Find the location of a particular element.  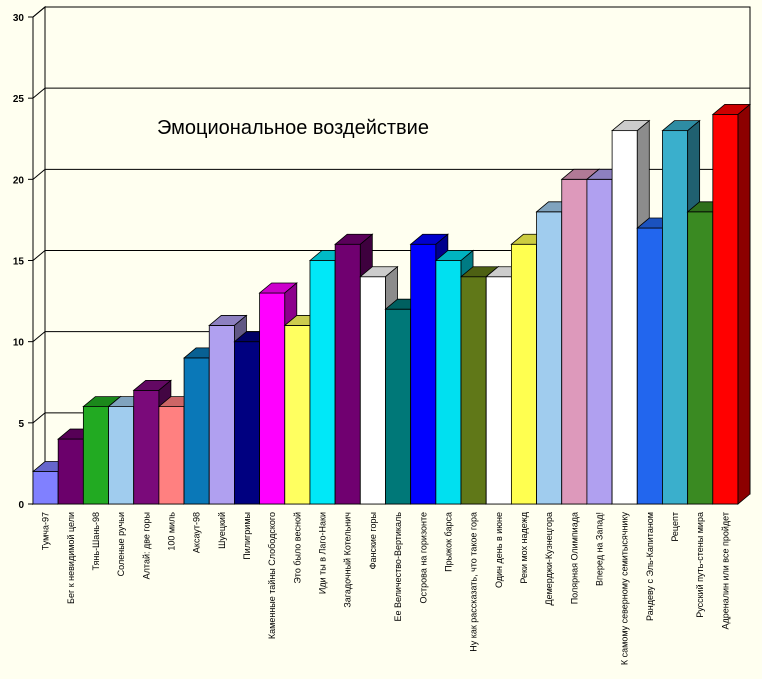

category-label: Острова на горизонте is located at coordinates (423, 557).